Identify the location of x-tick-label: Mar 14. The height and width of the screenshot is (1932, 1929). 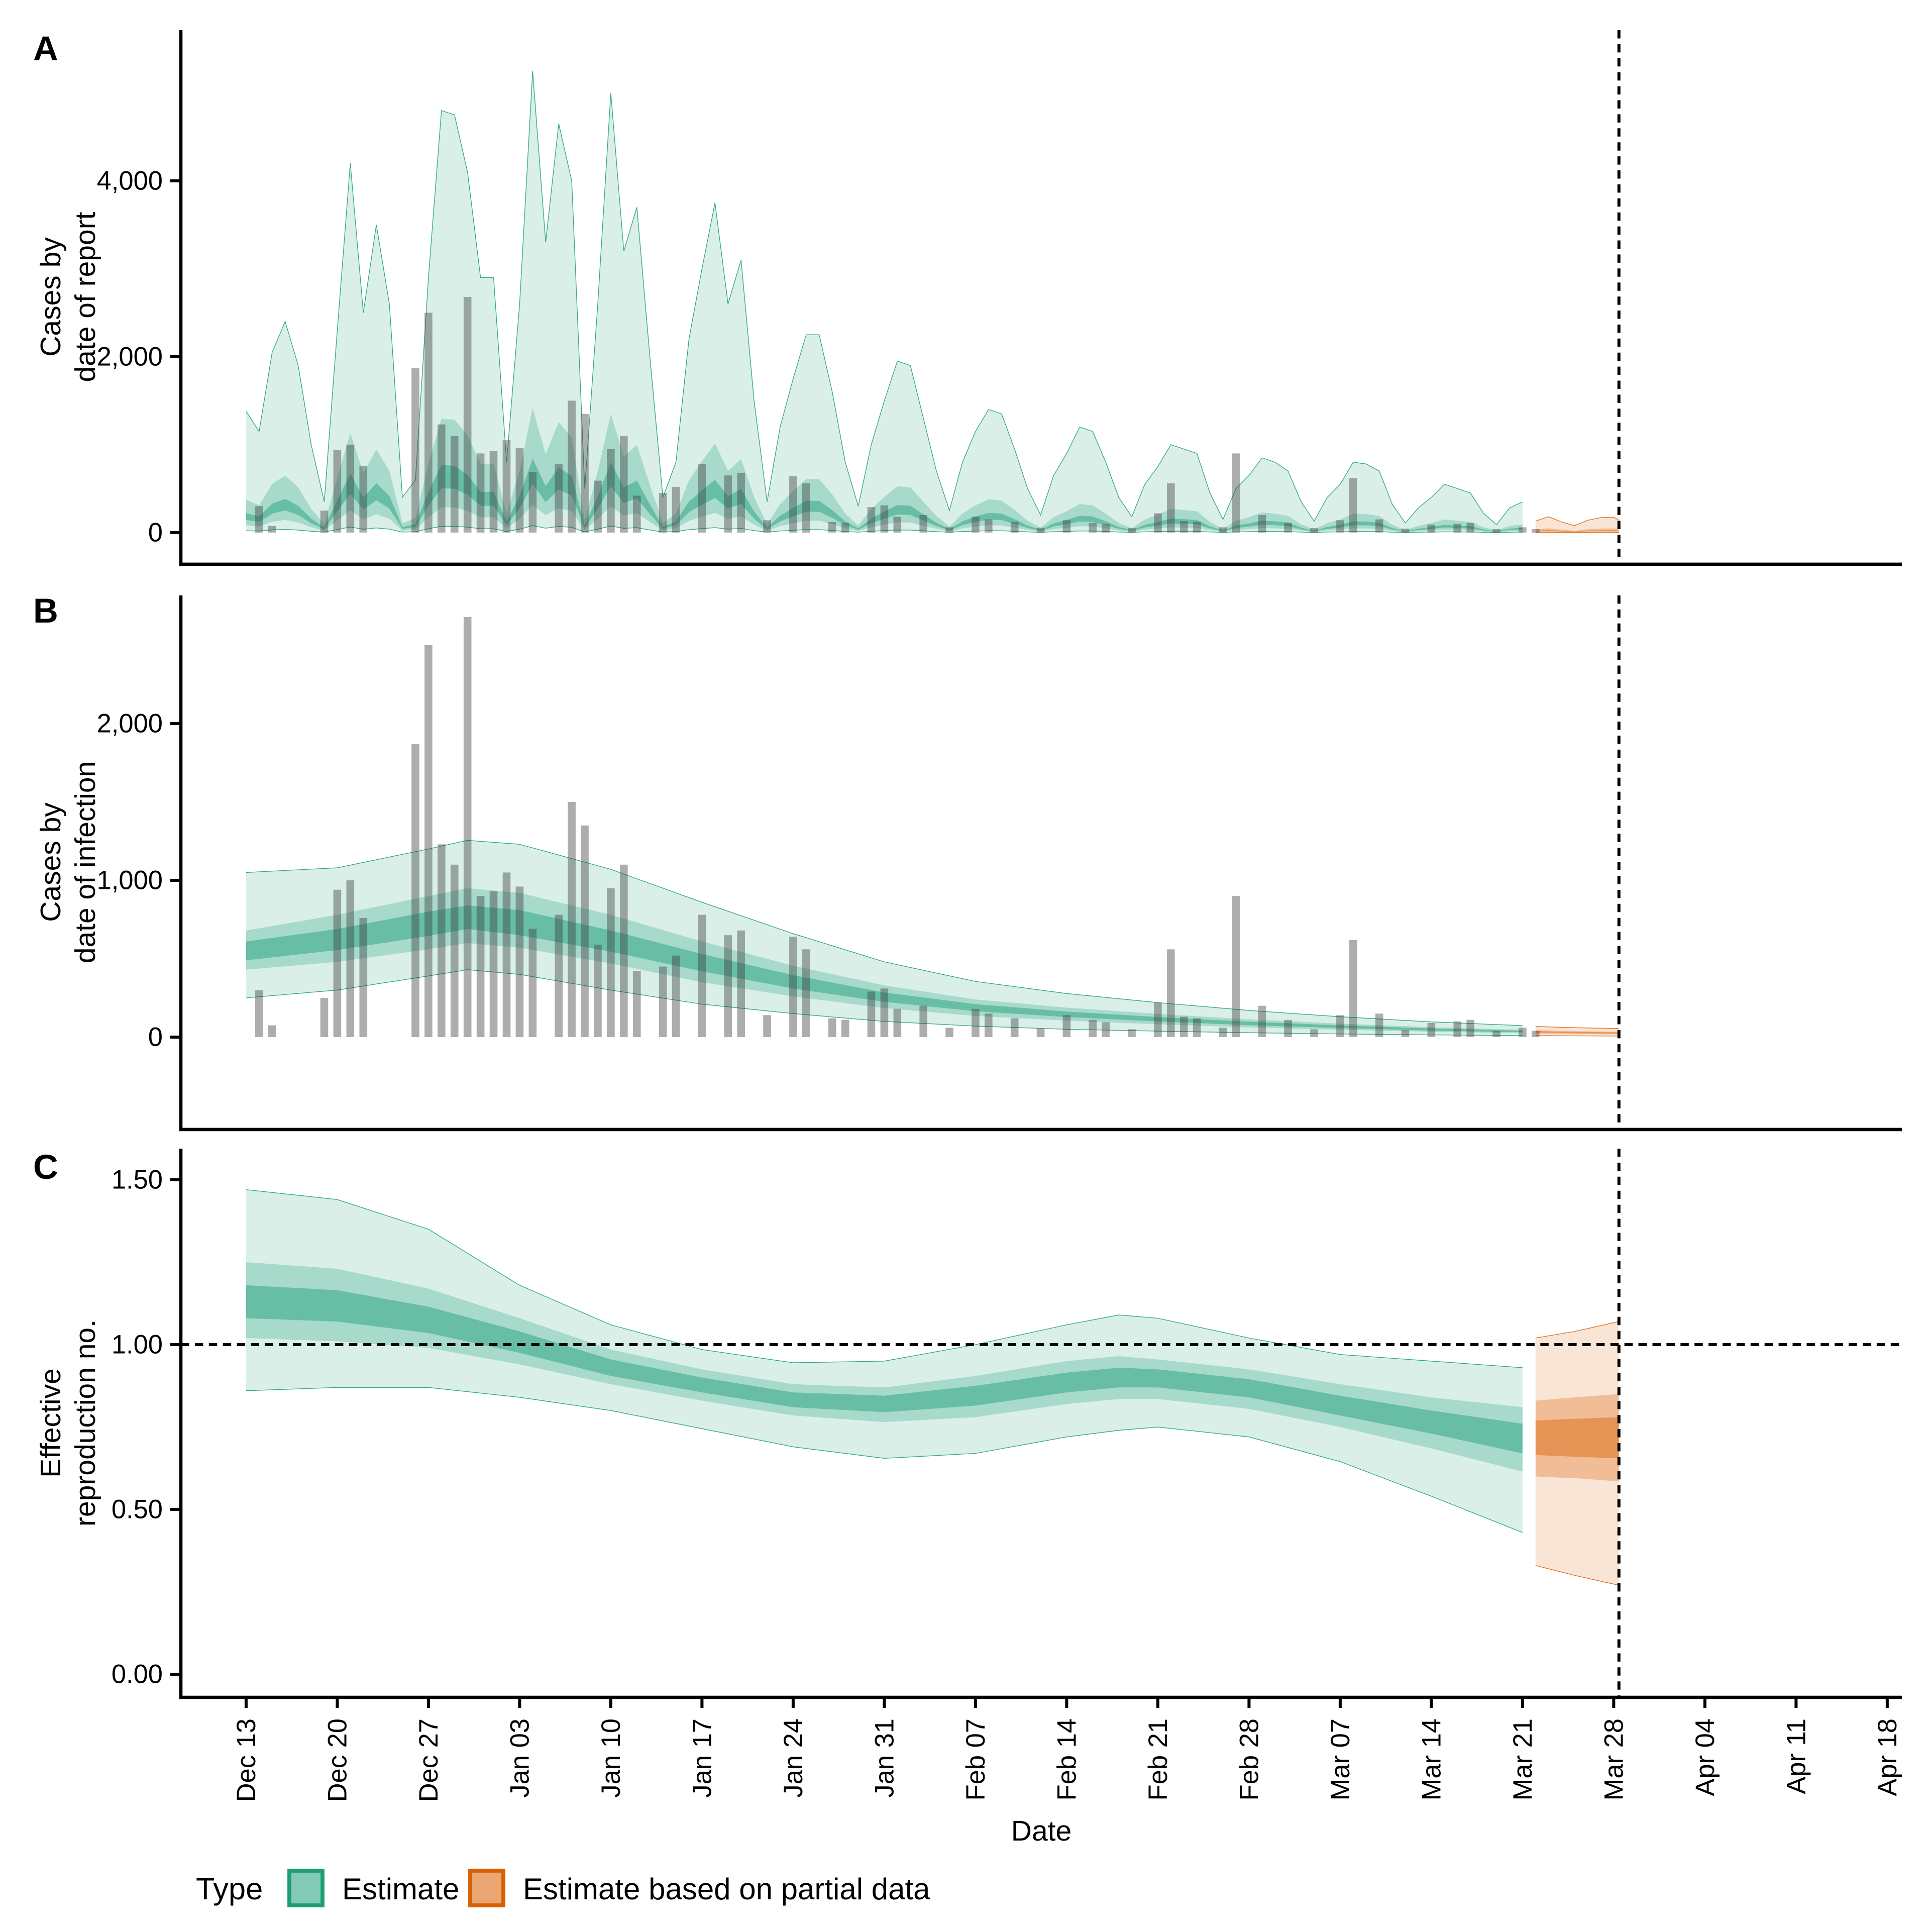
(1432, 1759).